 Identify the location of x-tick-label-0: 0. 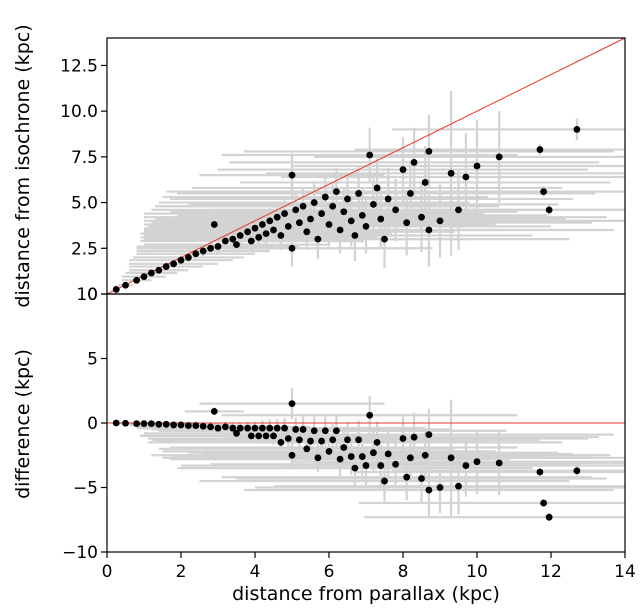
(107, 572).